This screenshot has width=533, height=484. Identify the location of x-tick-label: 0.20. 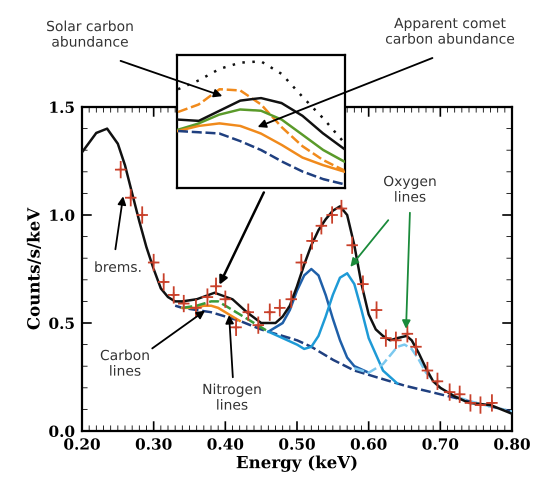
(82, 444).